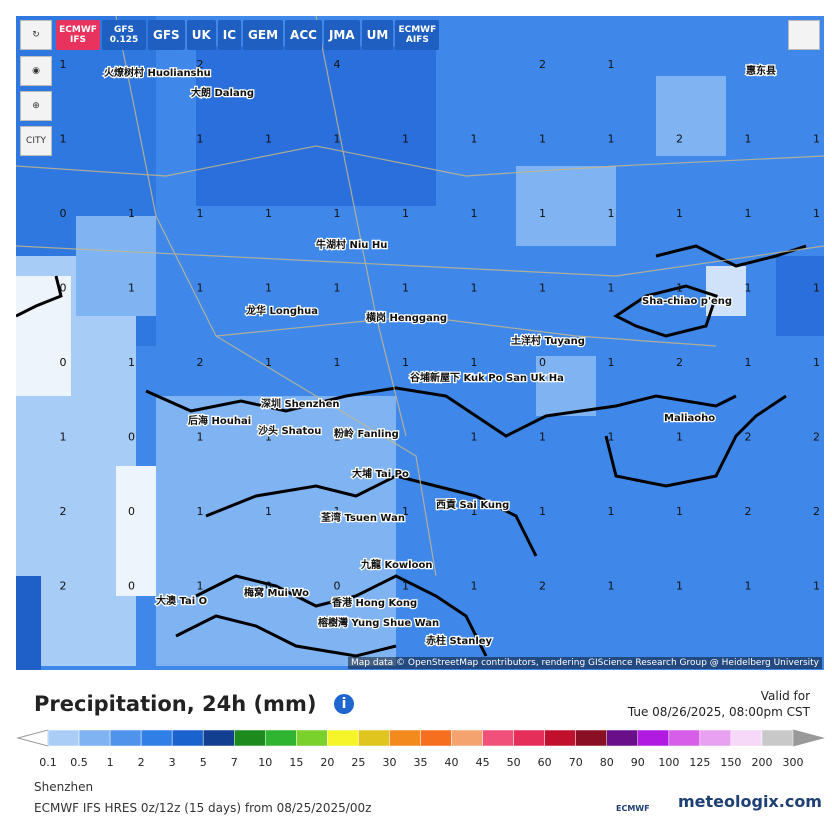 Image resolution: width=832 pixels, height=822 pixels. I want to click on locate-button: ◉, so click(36, 71).